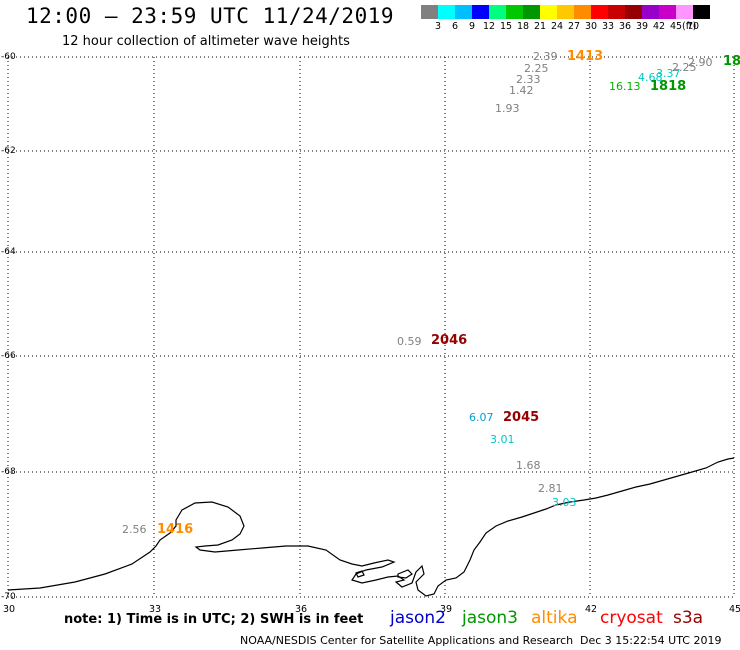  What do you see at coordinates (554, 618) in the screenshot?
I see `satellite-altika: altika` at bounding box center [554, 618].